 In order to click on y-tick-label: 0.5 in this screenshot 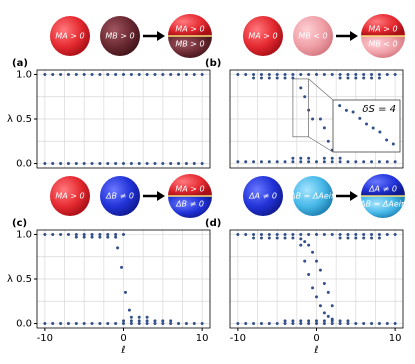, I will do `click(24, 279)`.